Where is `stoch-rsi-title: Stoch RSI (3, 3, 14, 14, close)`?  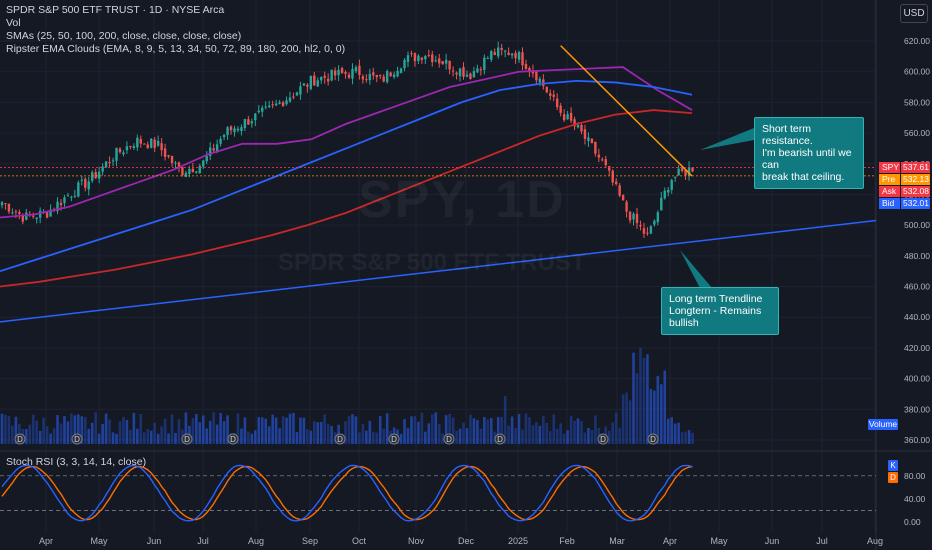
stoch-rsi-title: Stoch RSI (3, 3, 14, 14, close) is located at coordinates (76, 462).